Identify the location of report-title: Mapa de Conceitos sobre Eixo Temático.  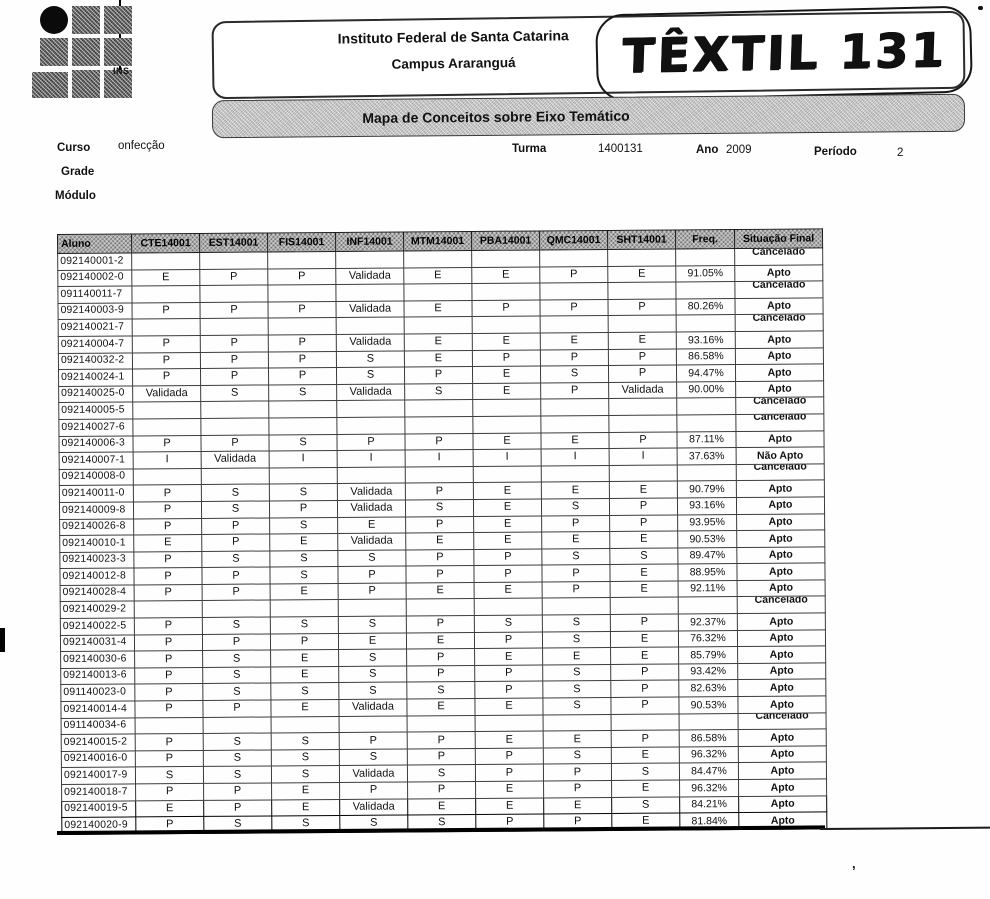
(496, 116).